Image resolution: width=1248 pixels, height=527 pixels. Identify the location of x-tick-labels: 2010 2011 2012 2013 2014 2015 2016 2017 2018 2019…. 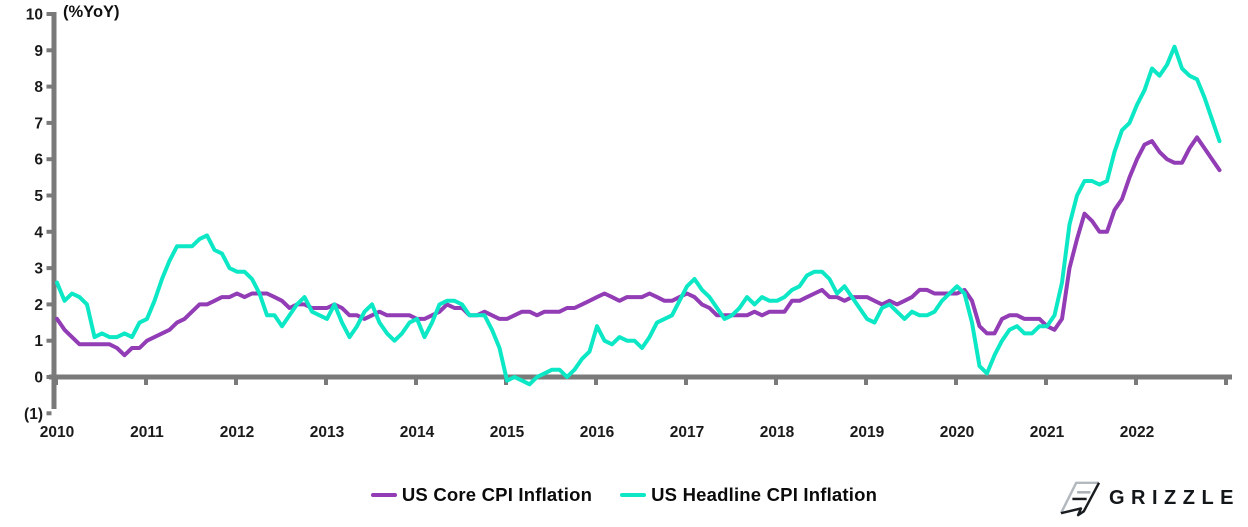
(634, 410).